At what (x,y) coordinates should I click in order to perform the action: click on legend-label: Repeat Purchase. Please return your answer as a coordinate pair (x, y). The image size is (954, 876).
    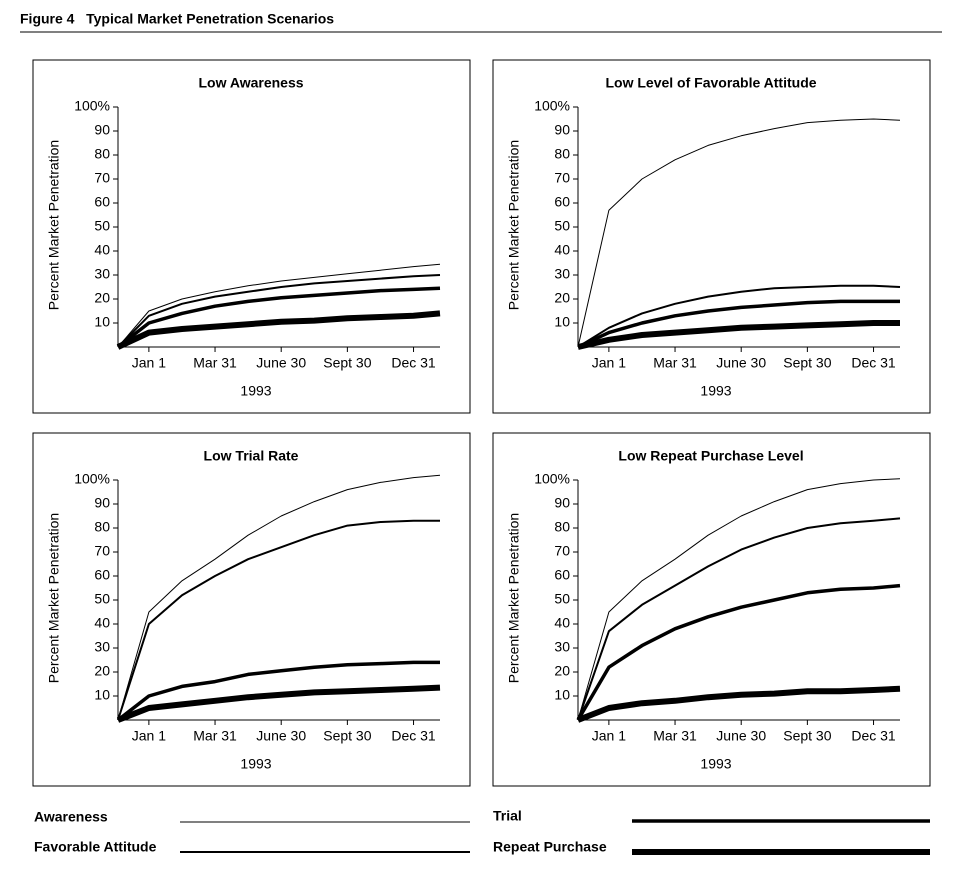
    Looking at the image, I should click on (550, 847).